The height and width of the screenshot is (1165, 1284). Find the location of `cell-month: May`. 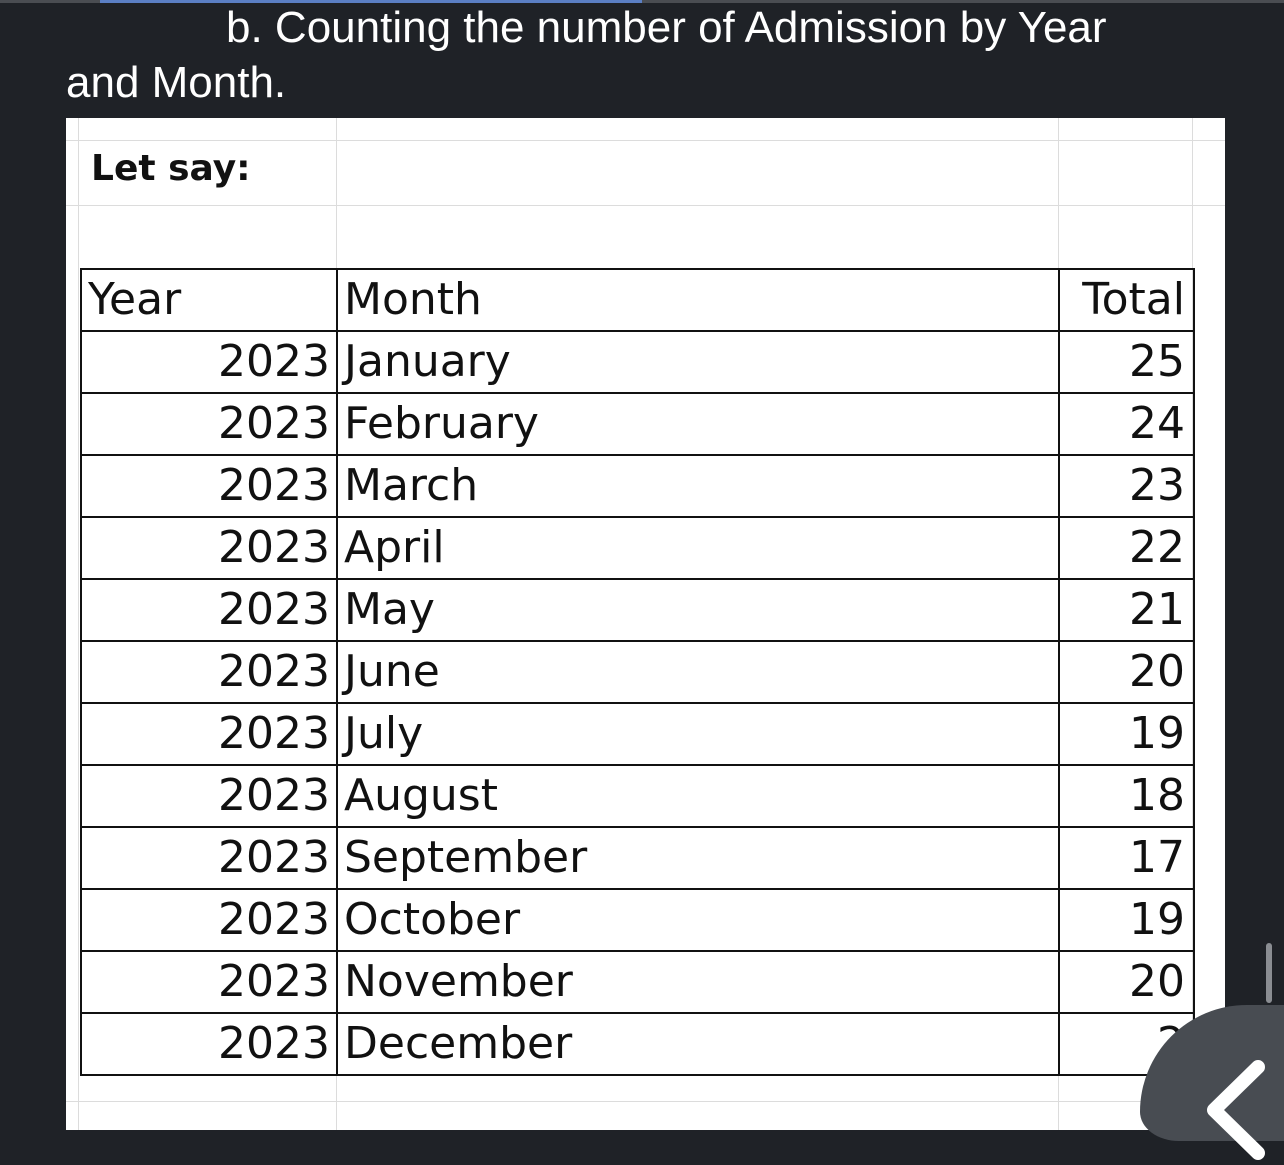

cell-month: May is located at coordinates (698, 610).